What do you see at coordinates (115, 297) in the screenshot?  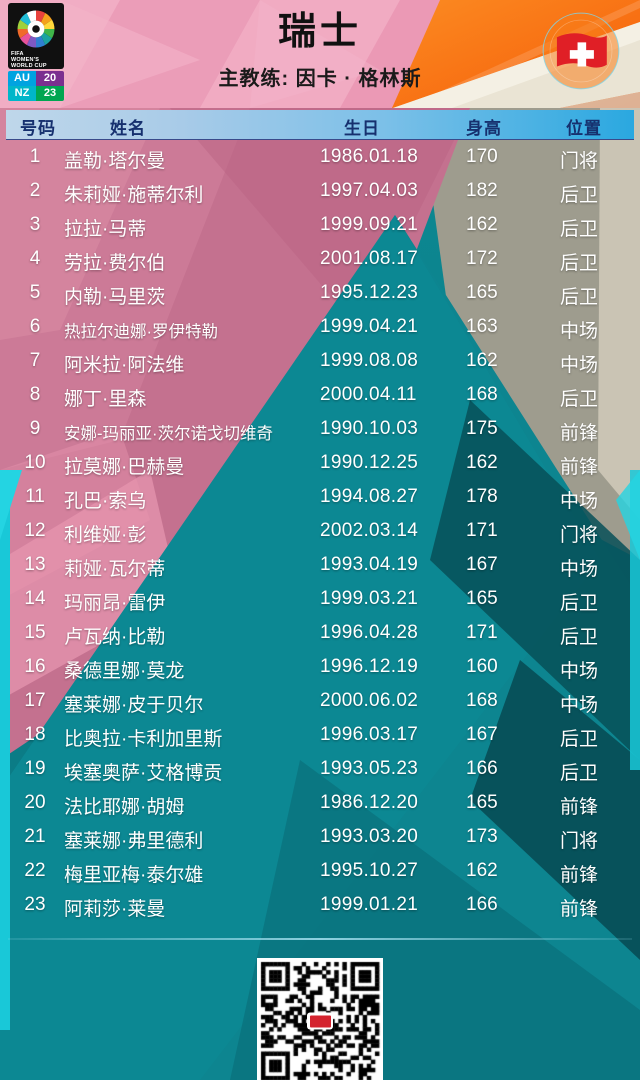 I see `cell-name: 内勒·马里茨` at bounding box center [115, 297].